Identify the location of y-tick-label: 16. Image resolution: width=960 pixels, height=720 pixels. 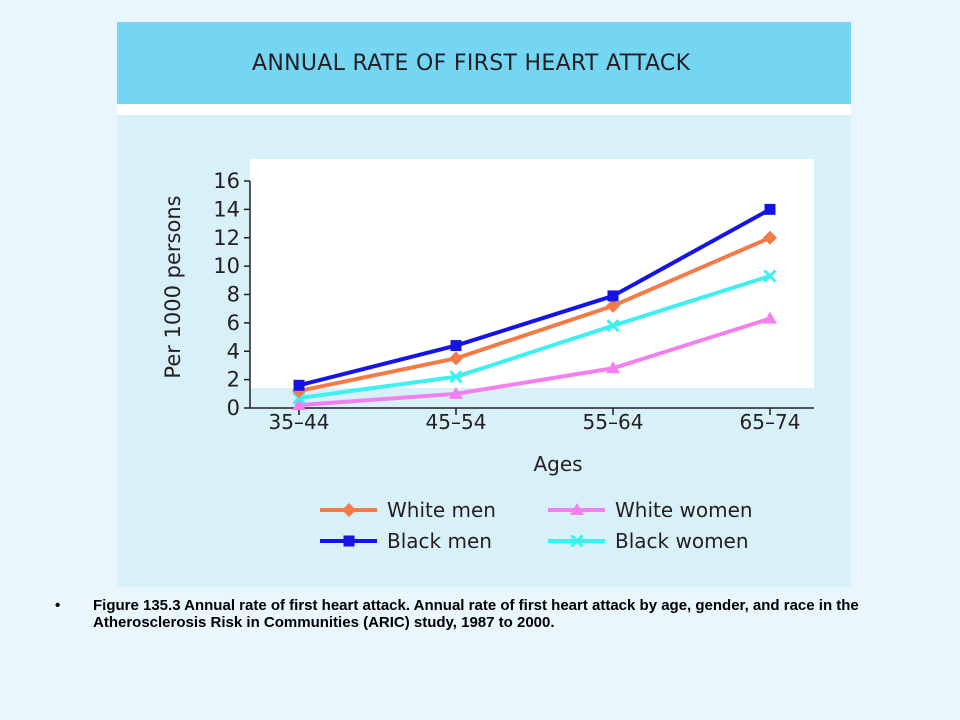
(226, 181).